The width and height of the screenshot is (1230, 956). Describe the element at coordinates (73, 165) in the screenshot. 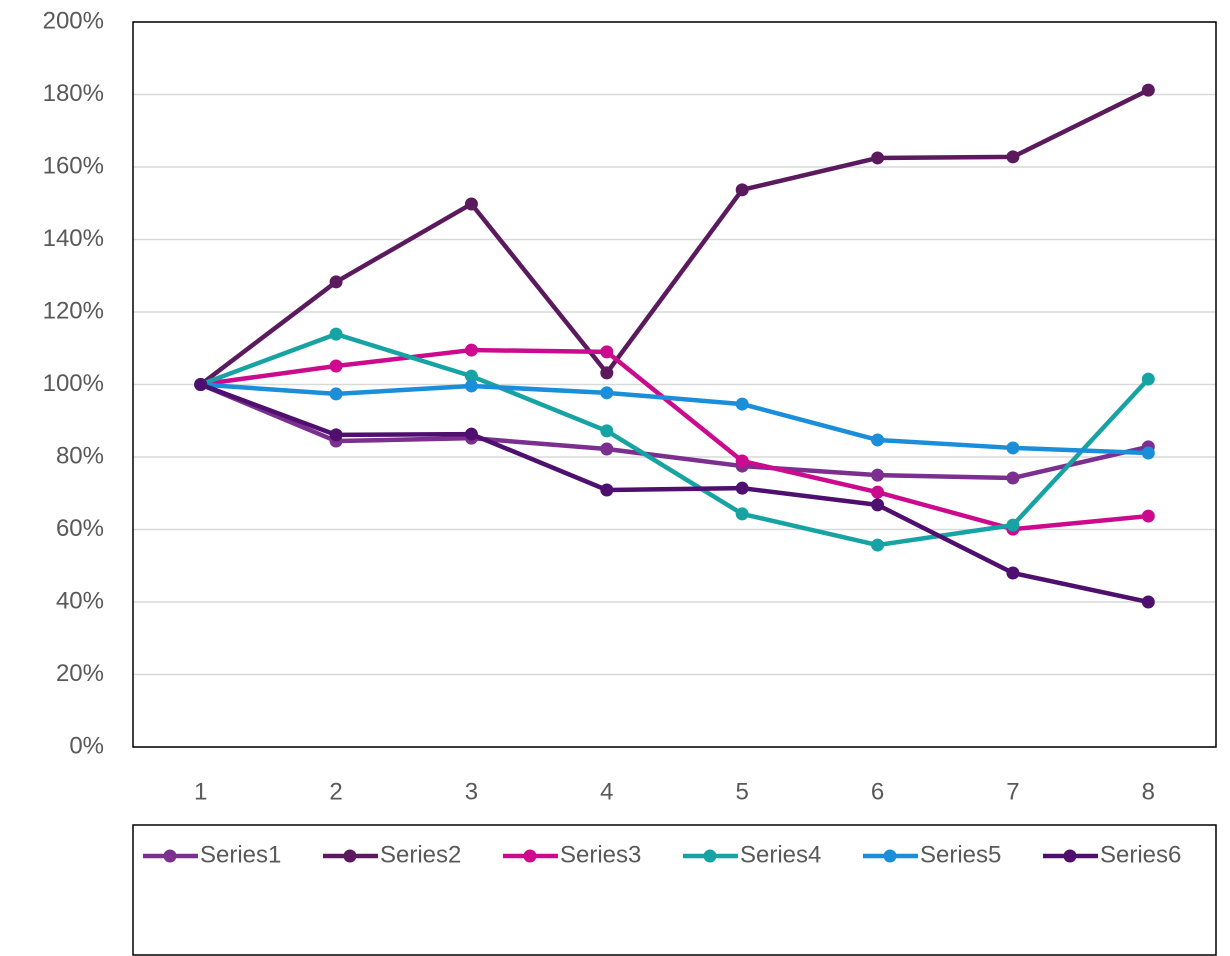

I see `y-tick-label: 160%` at that location.